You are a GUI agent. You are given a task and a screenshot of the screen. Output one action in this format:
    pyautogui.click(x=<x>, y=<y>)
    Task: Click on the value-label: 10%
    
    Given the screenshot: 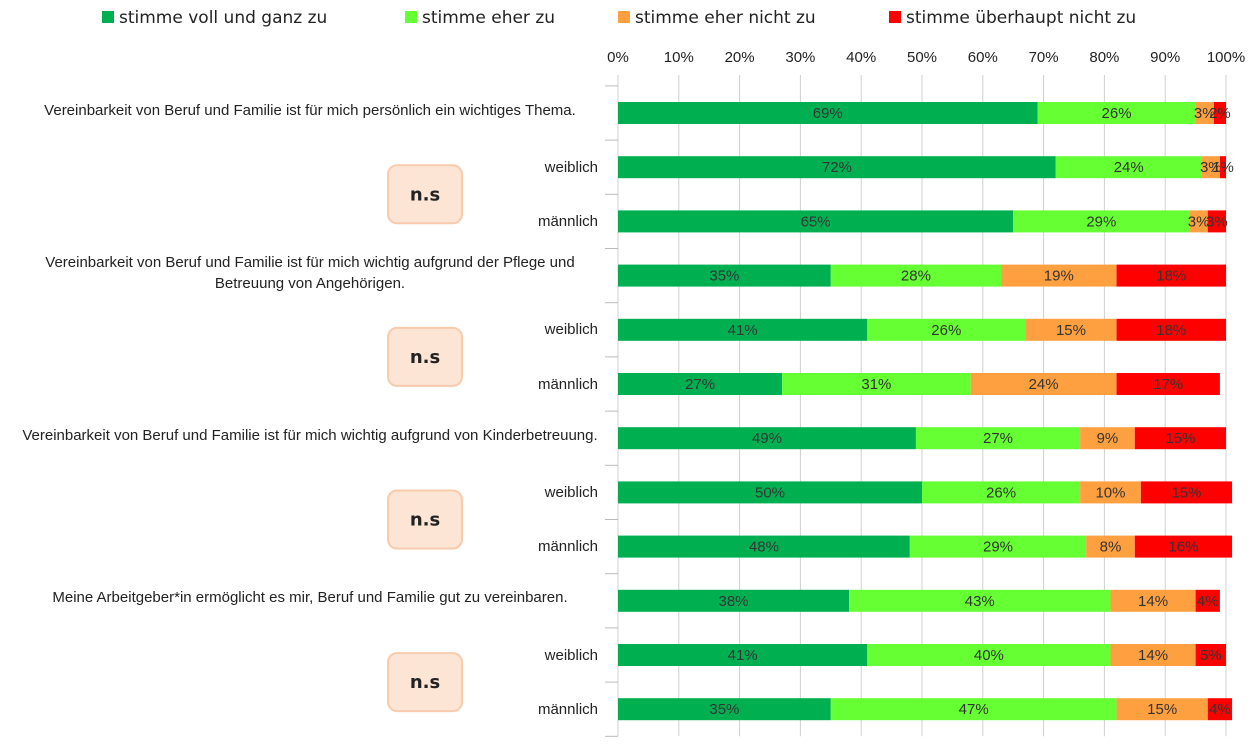 What is the action you would take?
    pyautogui.click(x=1110, y=492)
    